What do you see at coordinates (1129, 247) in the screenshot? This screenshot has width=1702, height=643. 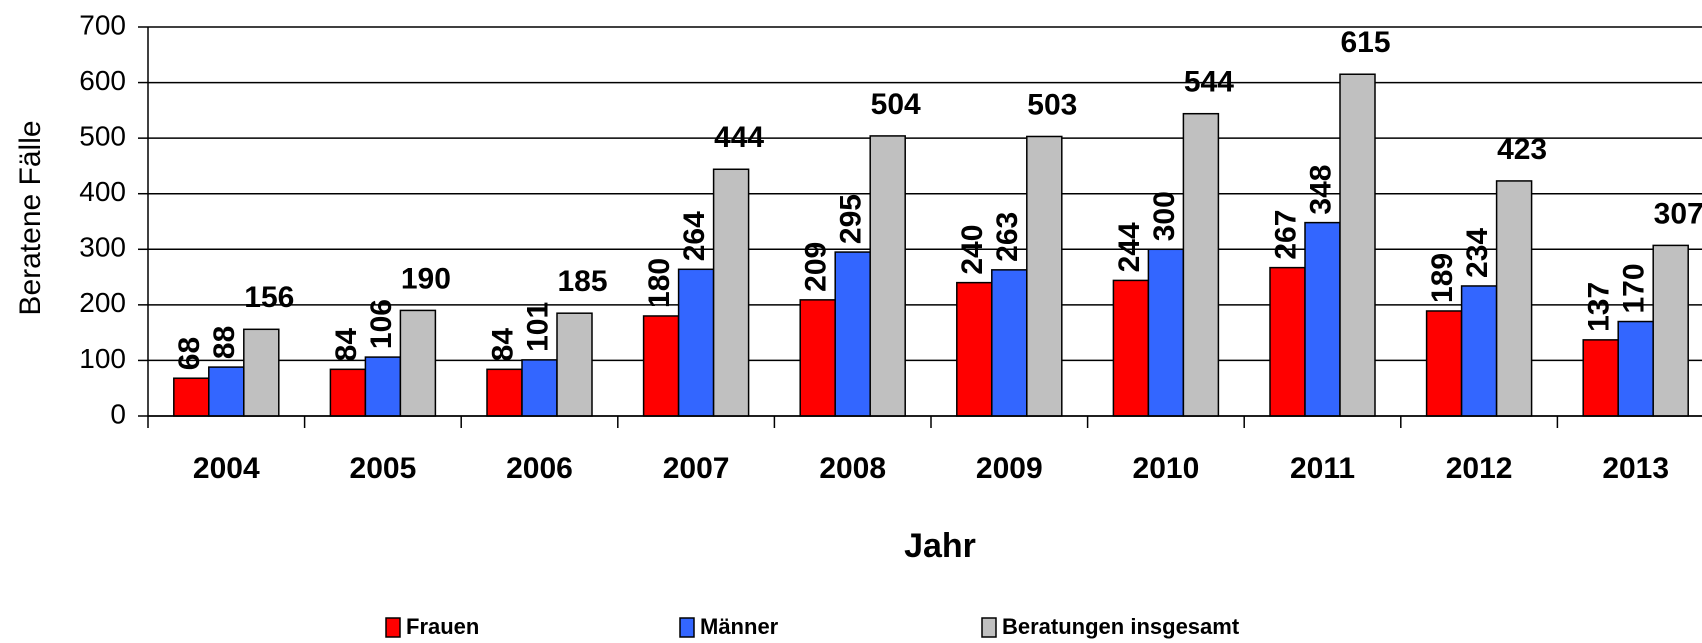 I see `data-label: 244` at bounding box center [1129, 247].